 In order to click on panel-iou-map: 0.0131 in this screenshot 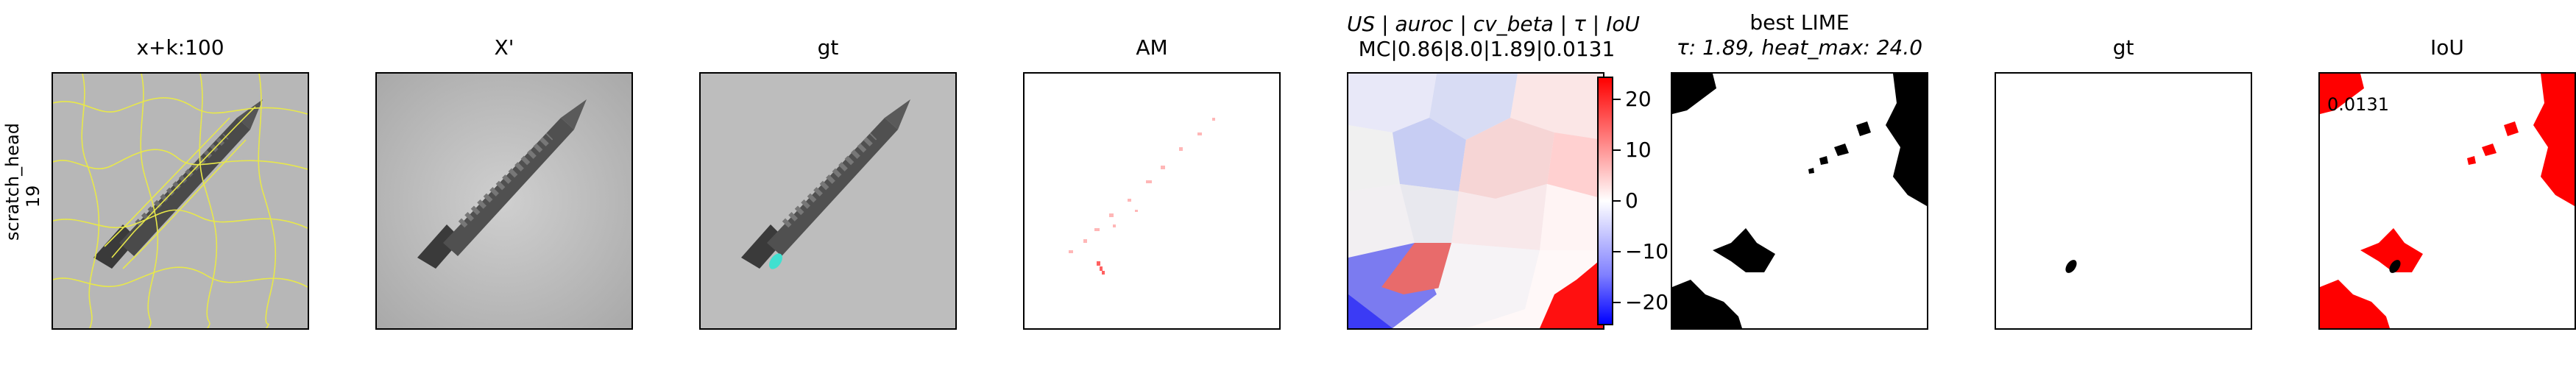, I will do `click(2447, 201)`.